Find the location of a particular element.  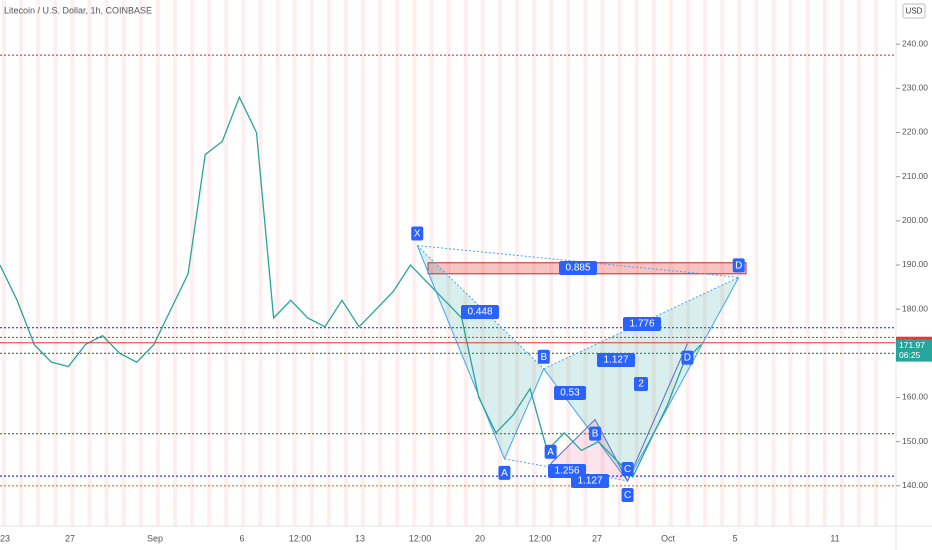

y-tick-label: 240.00 is located at coordinates (915, 43).